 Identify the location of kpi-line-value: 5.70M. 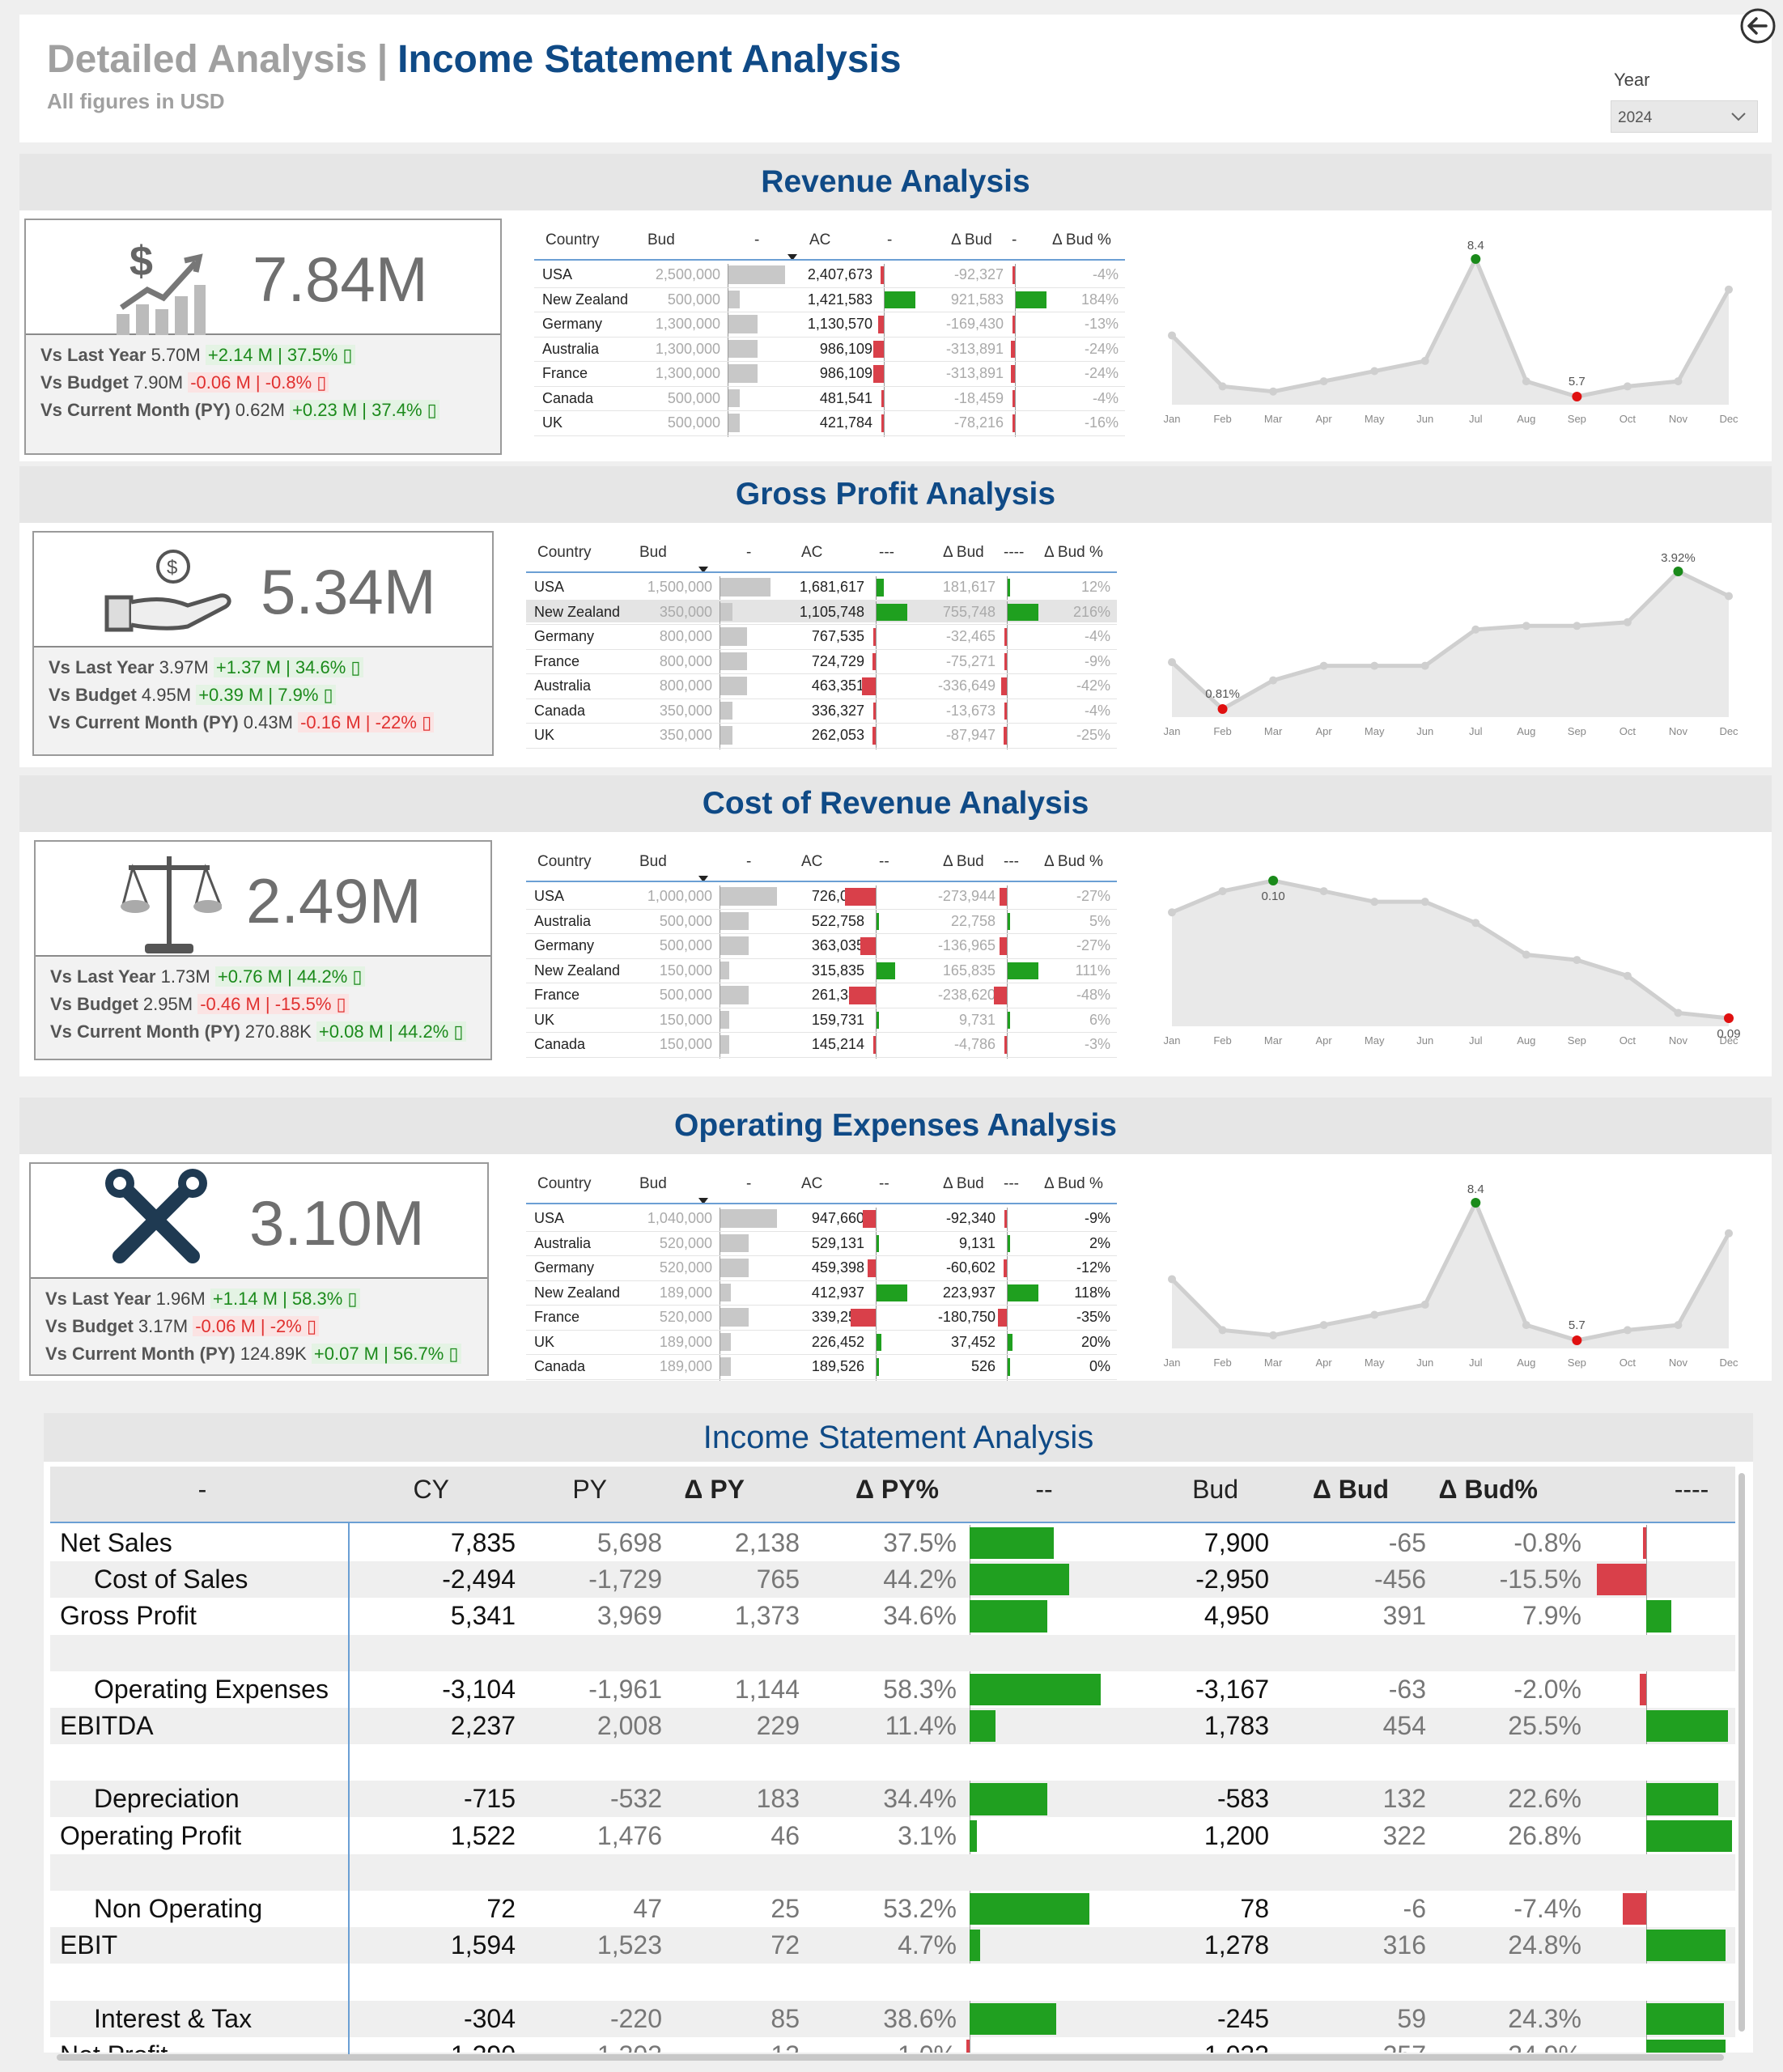
(176, 355).